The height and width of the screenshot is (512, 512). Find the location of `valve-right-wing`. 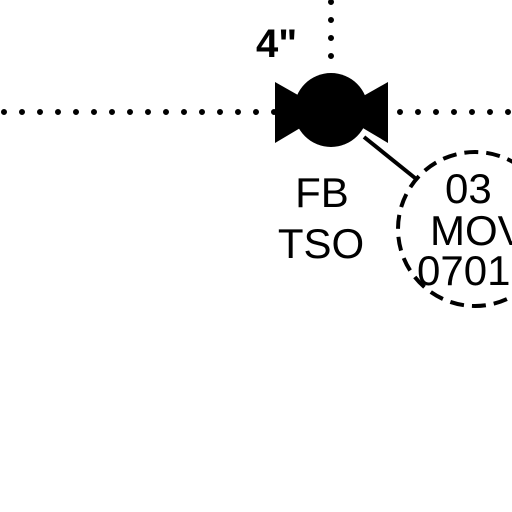

valve-right-wing is located at coordinates (369, 112).